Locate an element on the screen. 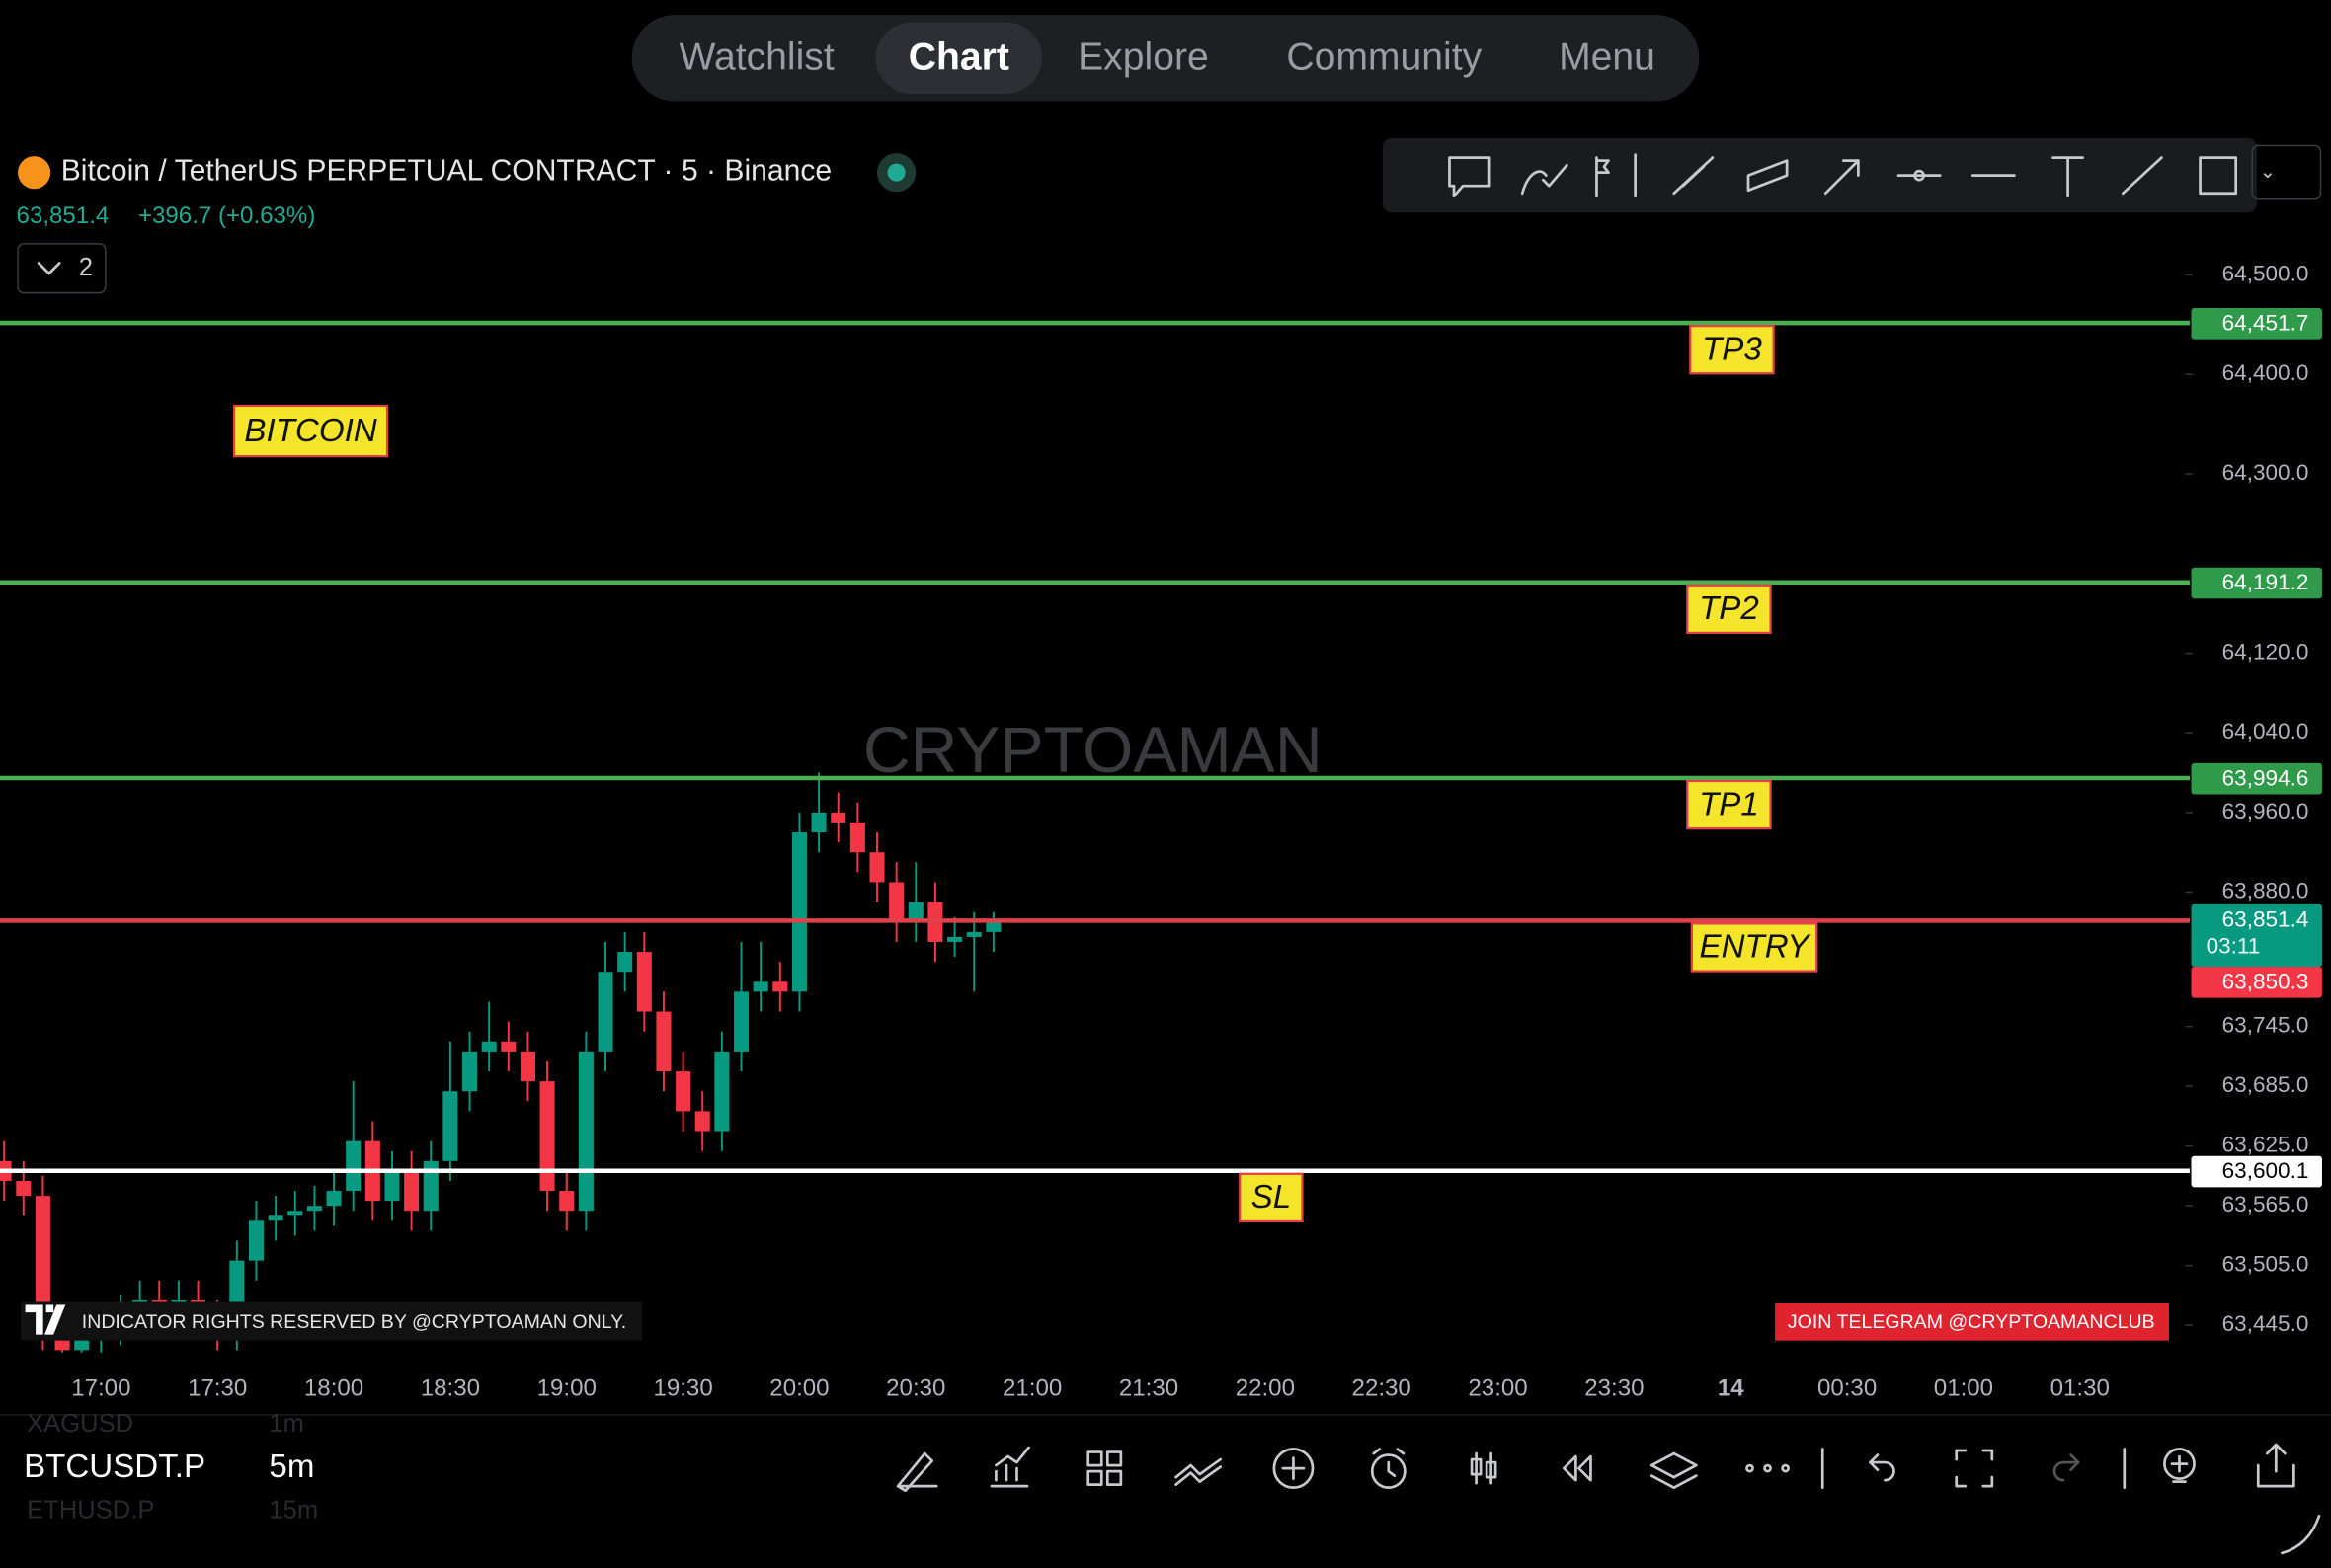 This screenshot has height=1568, width=2331. collapse-button is located at coordinates (62, 268).